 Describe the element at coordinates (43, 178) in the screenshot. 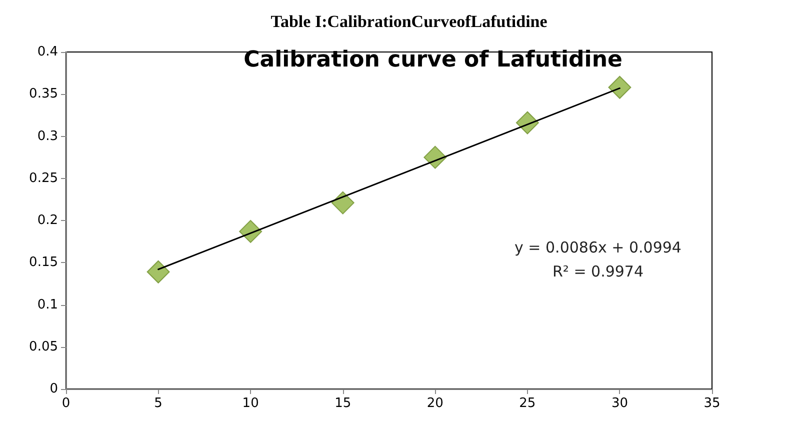

I see `y-tick-label: 0.25` at that location.